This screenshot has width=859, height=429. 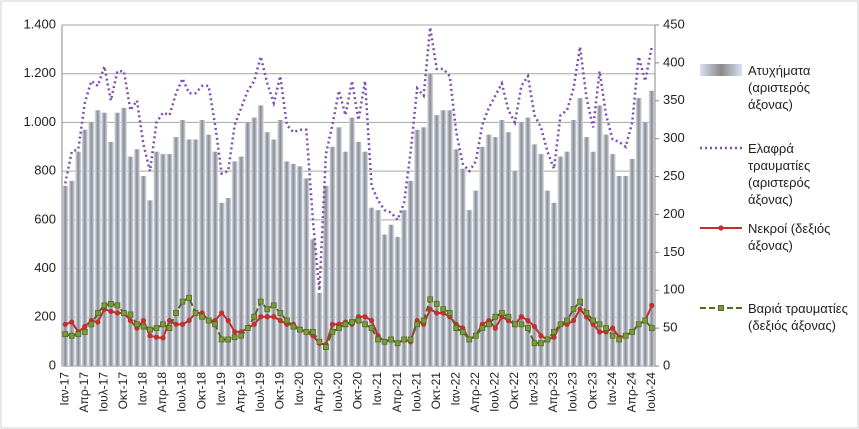 I want to click on x-tick-label: Οκτ-19, so click(x=279, y=391).